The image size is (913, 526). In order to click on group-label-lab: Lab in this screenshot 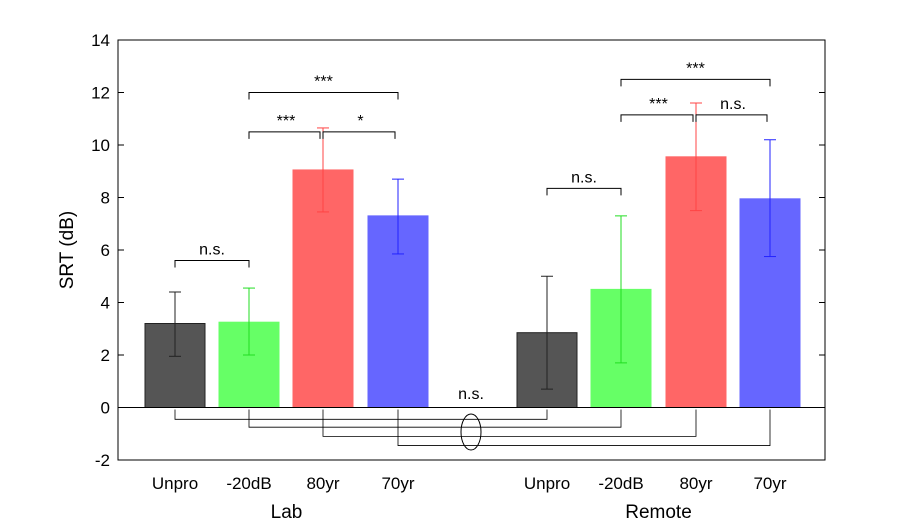, I will do `click(287, 512)`.